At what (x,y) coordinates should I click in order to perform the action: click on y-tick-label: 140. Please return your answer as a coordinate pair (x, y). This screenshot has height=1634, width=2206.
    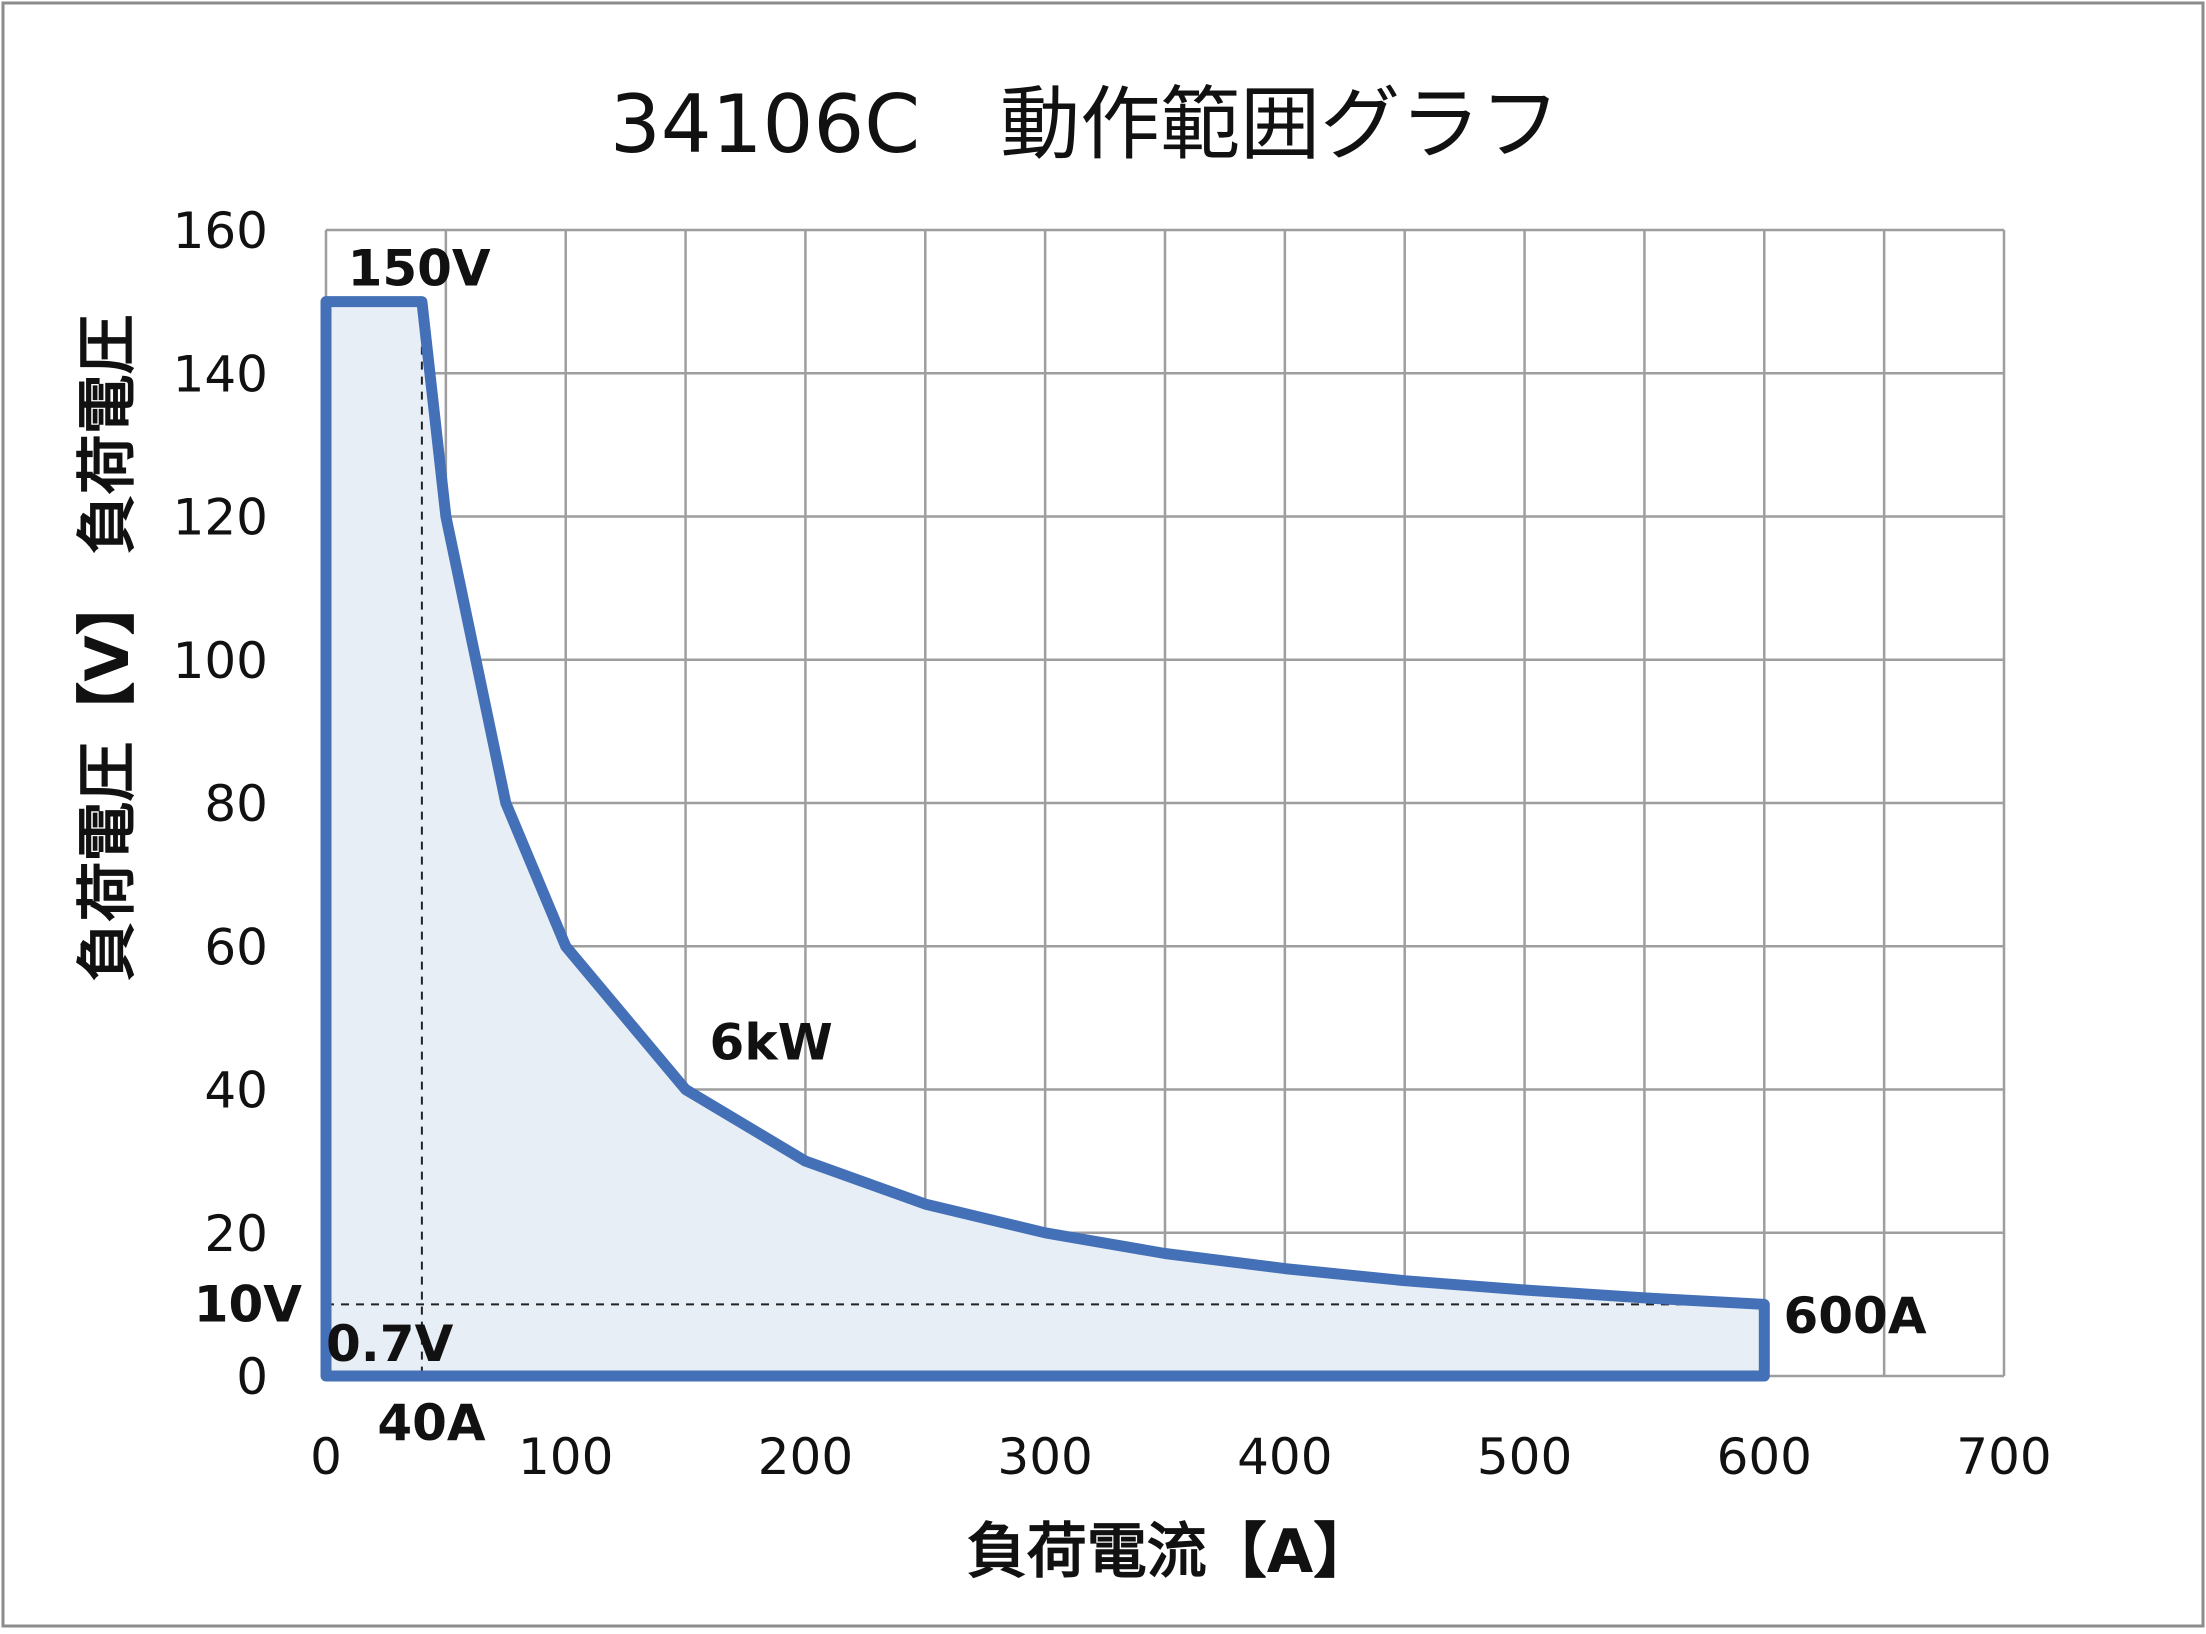
    Looking at the image, I should click on (220, 374).